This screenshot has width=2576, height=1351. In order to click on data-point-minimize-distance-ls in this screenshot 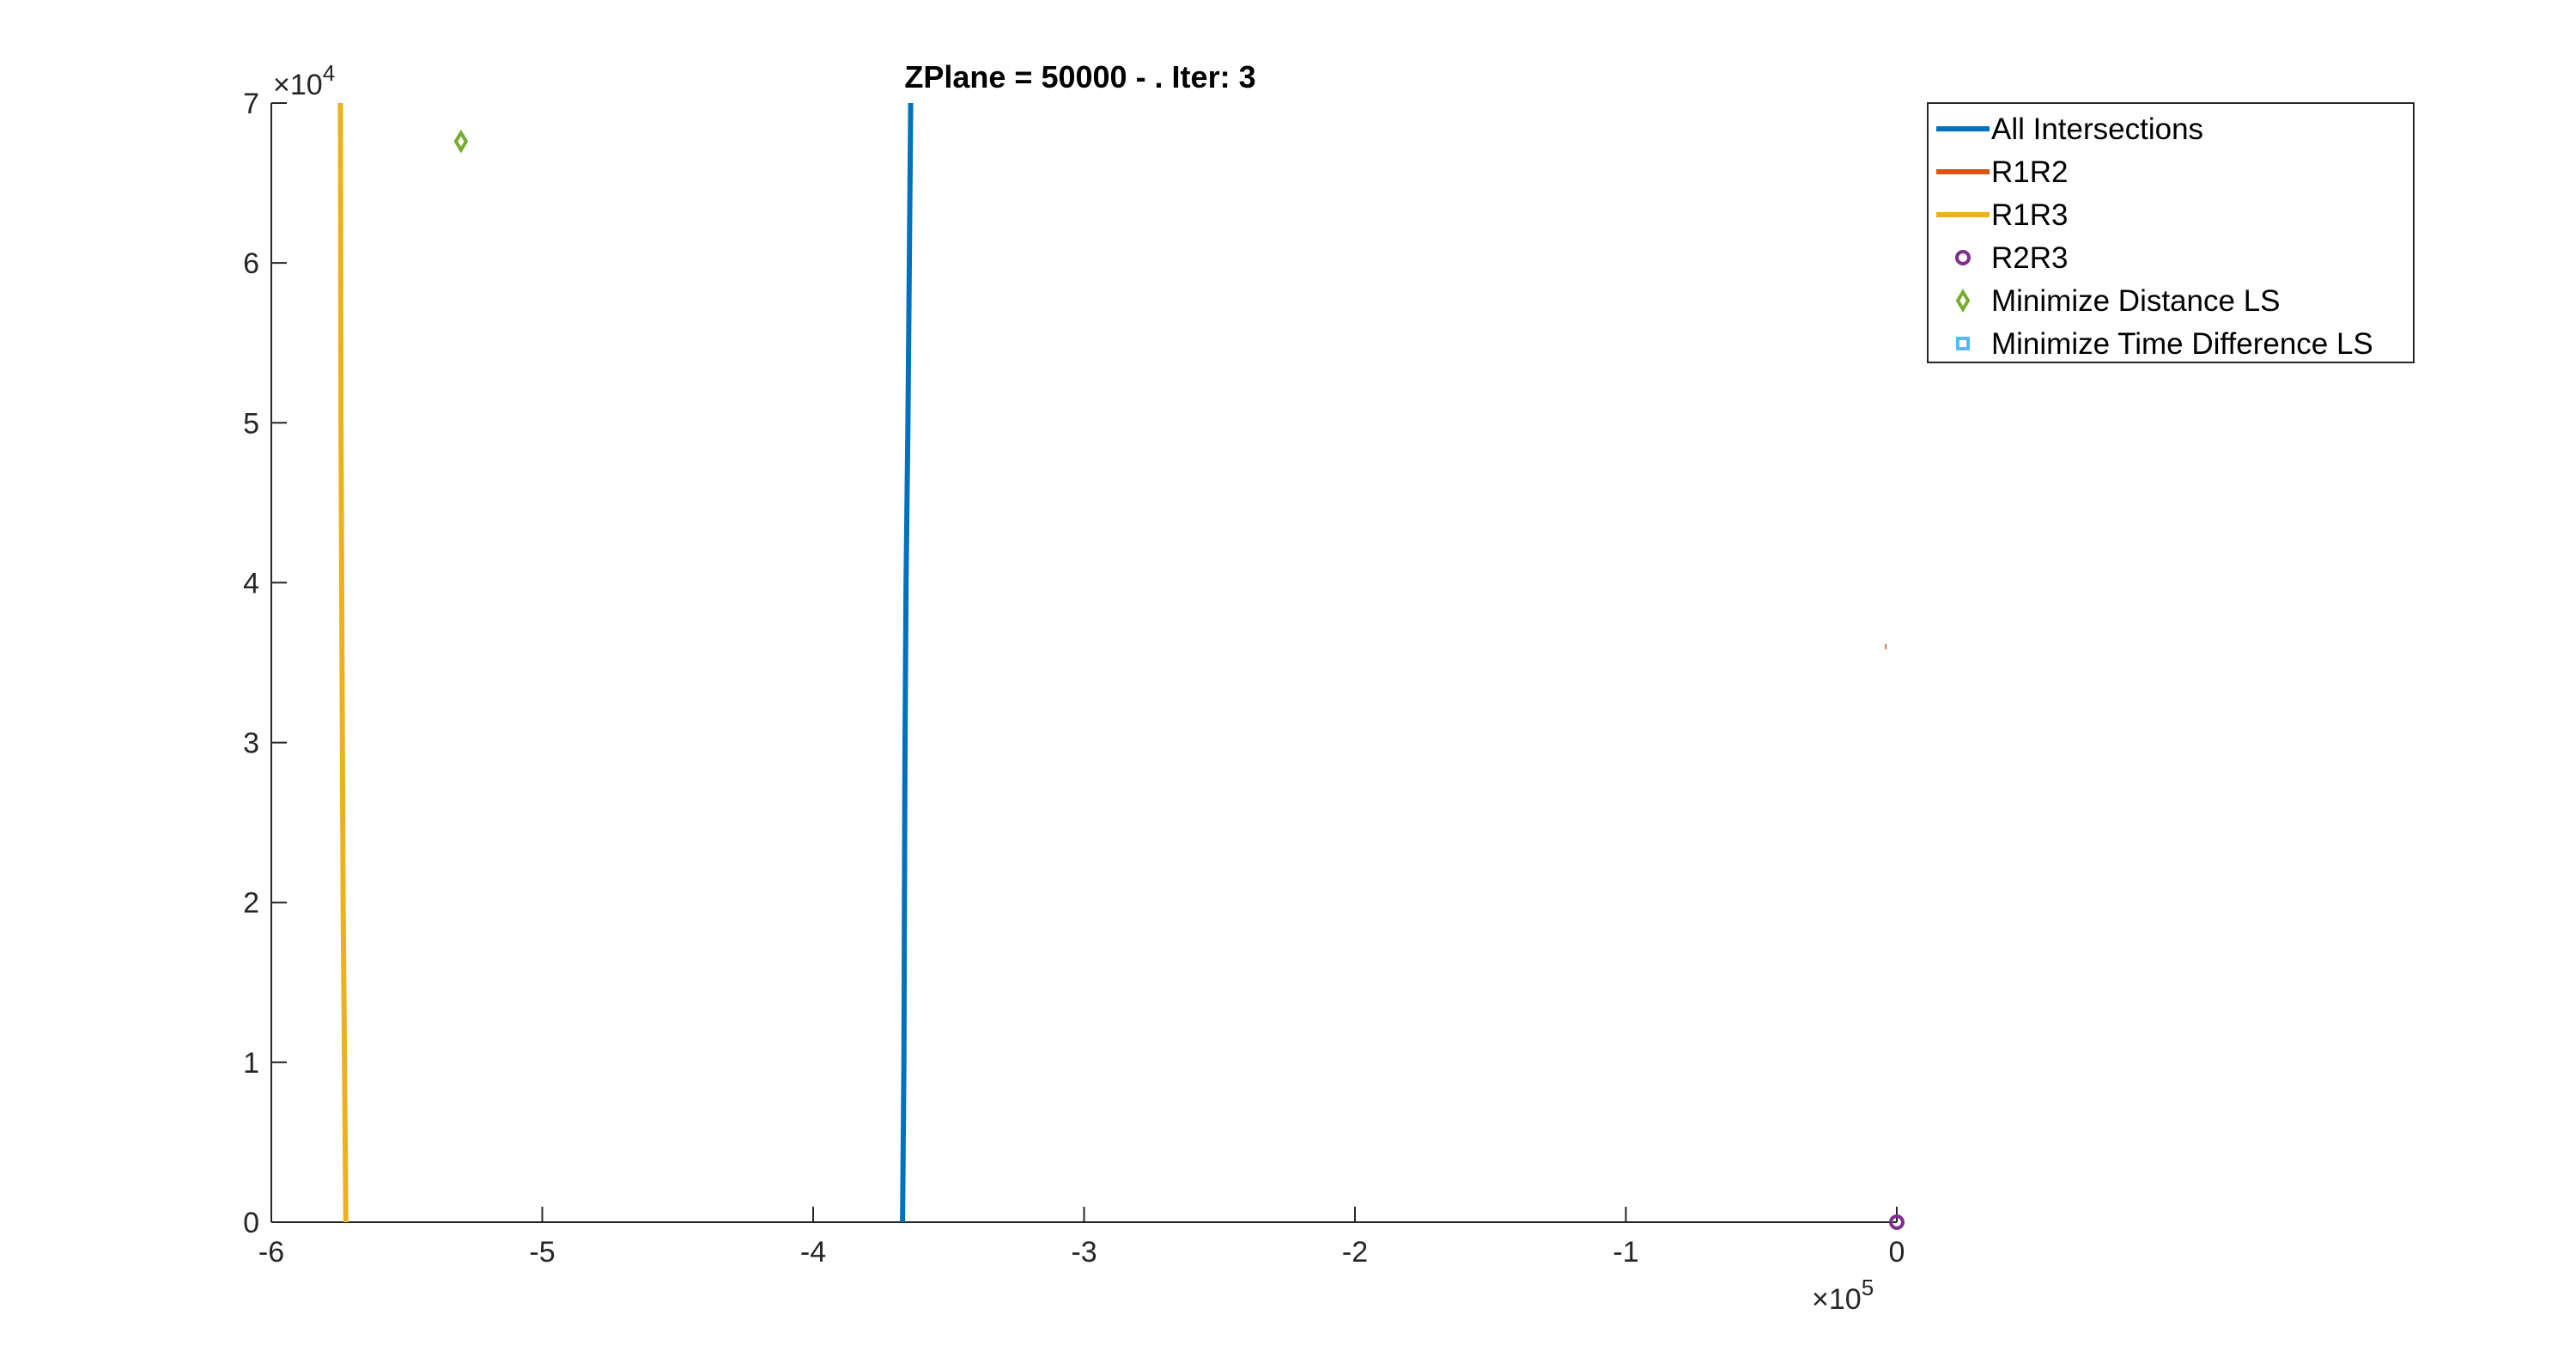, I will do `click(461, 141)`.